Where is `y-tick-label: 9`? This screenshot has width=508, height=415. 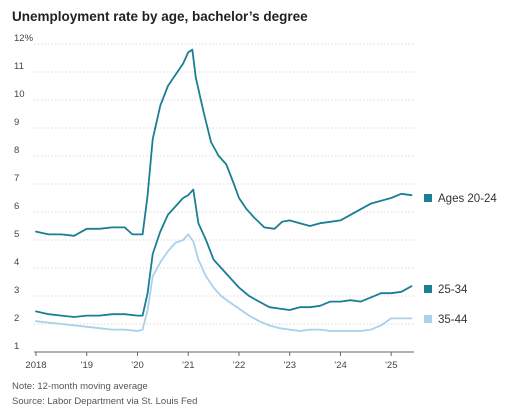 y-tick-label: 9 is located at coordinates (16, 122).